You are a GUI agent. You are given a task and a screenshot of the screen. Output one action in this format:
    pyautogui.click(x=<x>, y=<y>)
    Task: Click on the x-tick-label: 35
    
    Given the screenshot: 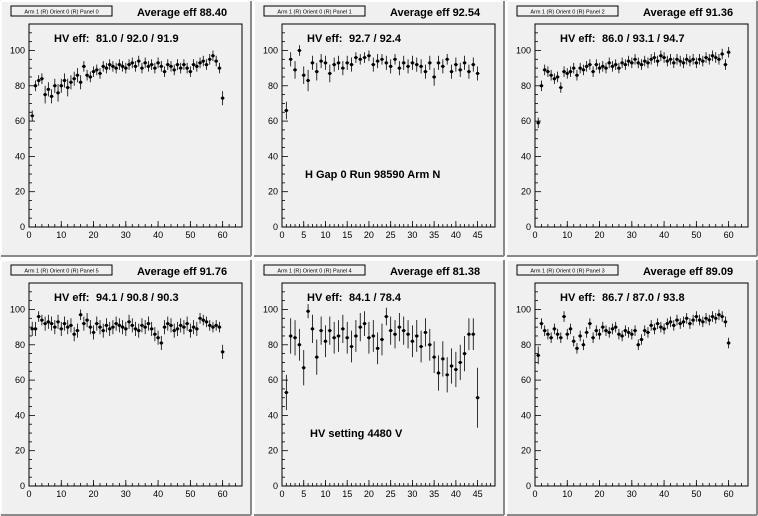 What is the action you would take?
    pyautogui.click(x=434, y=494)
    